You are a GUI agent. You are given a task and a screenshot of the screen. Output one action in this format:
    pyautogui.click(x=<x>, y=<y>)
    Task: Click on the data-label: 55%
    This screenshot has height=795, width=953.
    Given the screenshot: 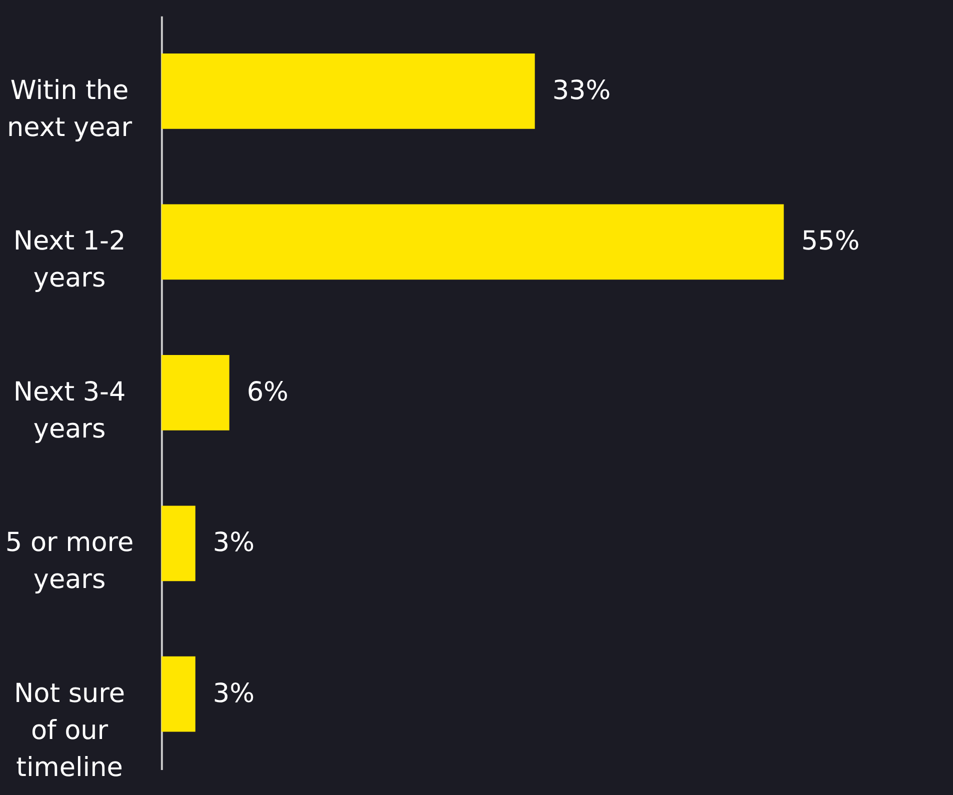 What is the action you would take?
    pyautogui.click(x=830, y=241)
    